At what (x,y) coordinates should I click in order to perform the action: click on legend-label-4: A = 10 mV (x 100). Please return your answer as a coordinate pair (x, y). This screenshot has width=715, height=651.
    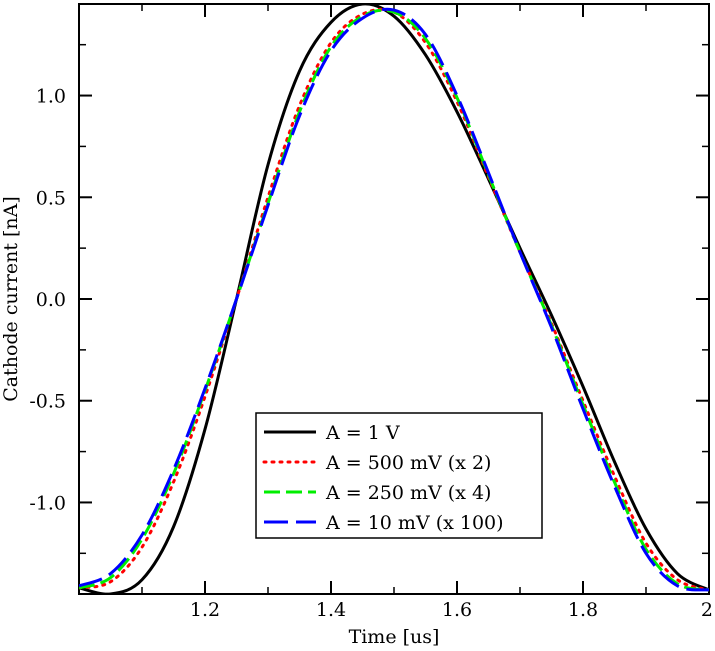
    Looking at the image, I should click on (414, 523).